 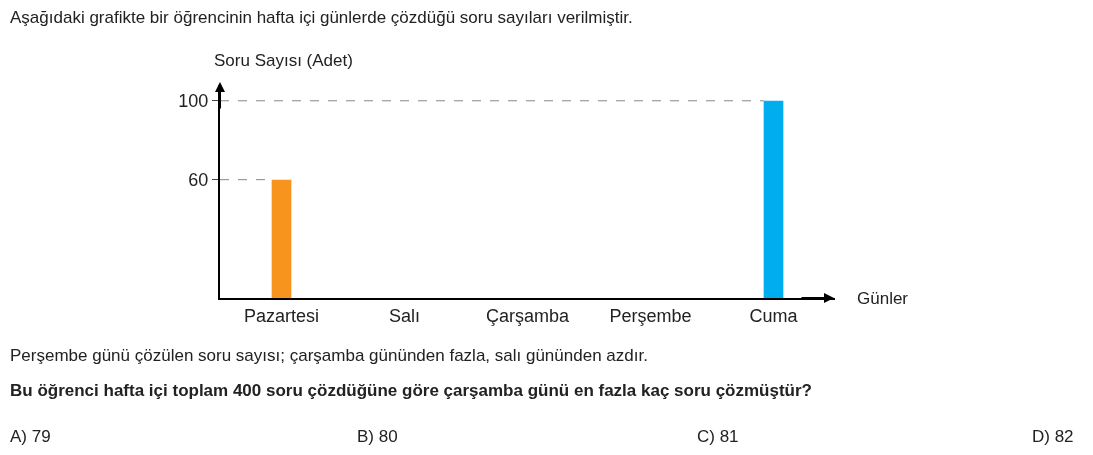 I want to click on y-tick-label: 60, so click(x=198, y=179).